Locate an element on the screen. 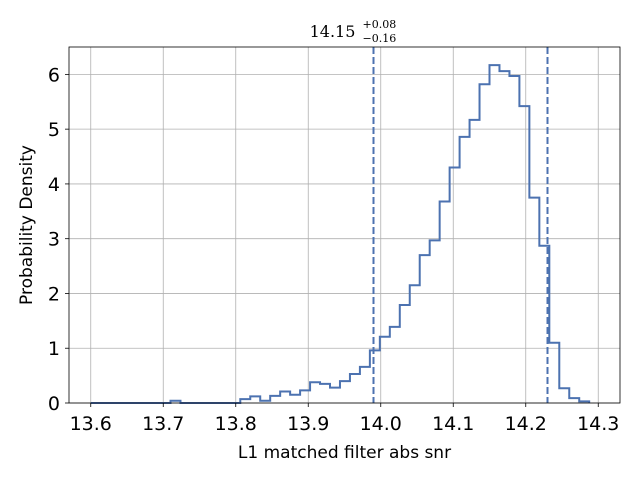 The image size is (640, 480). y-tick-label: 4 is located at coordinates (54, 185).